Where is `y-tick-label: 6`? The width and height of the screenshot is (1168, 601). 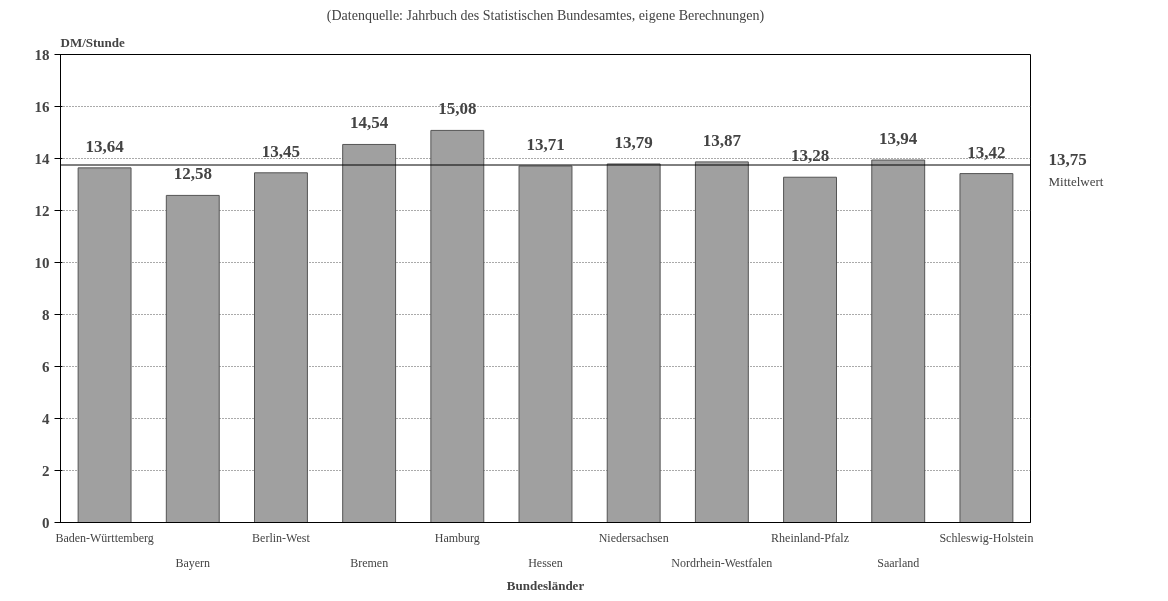
y-tick-label: 6 is located at coordinates (46, 366).